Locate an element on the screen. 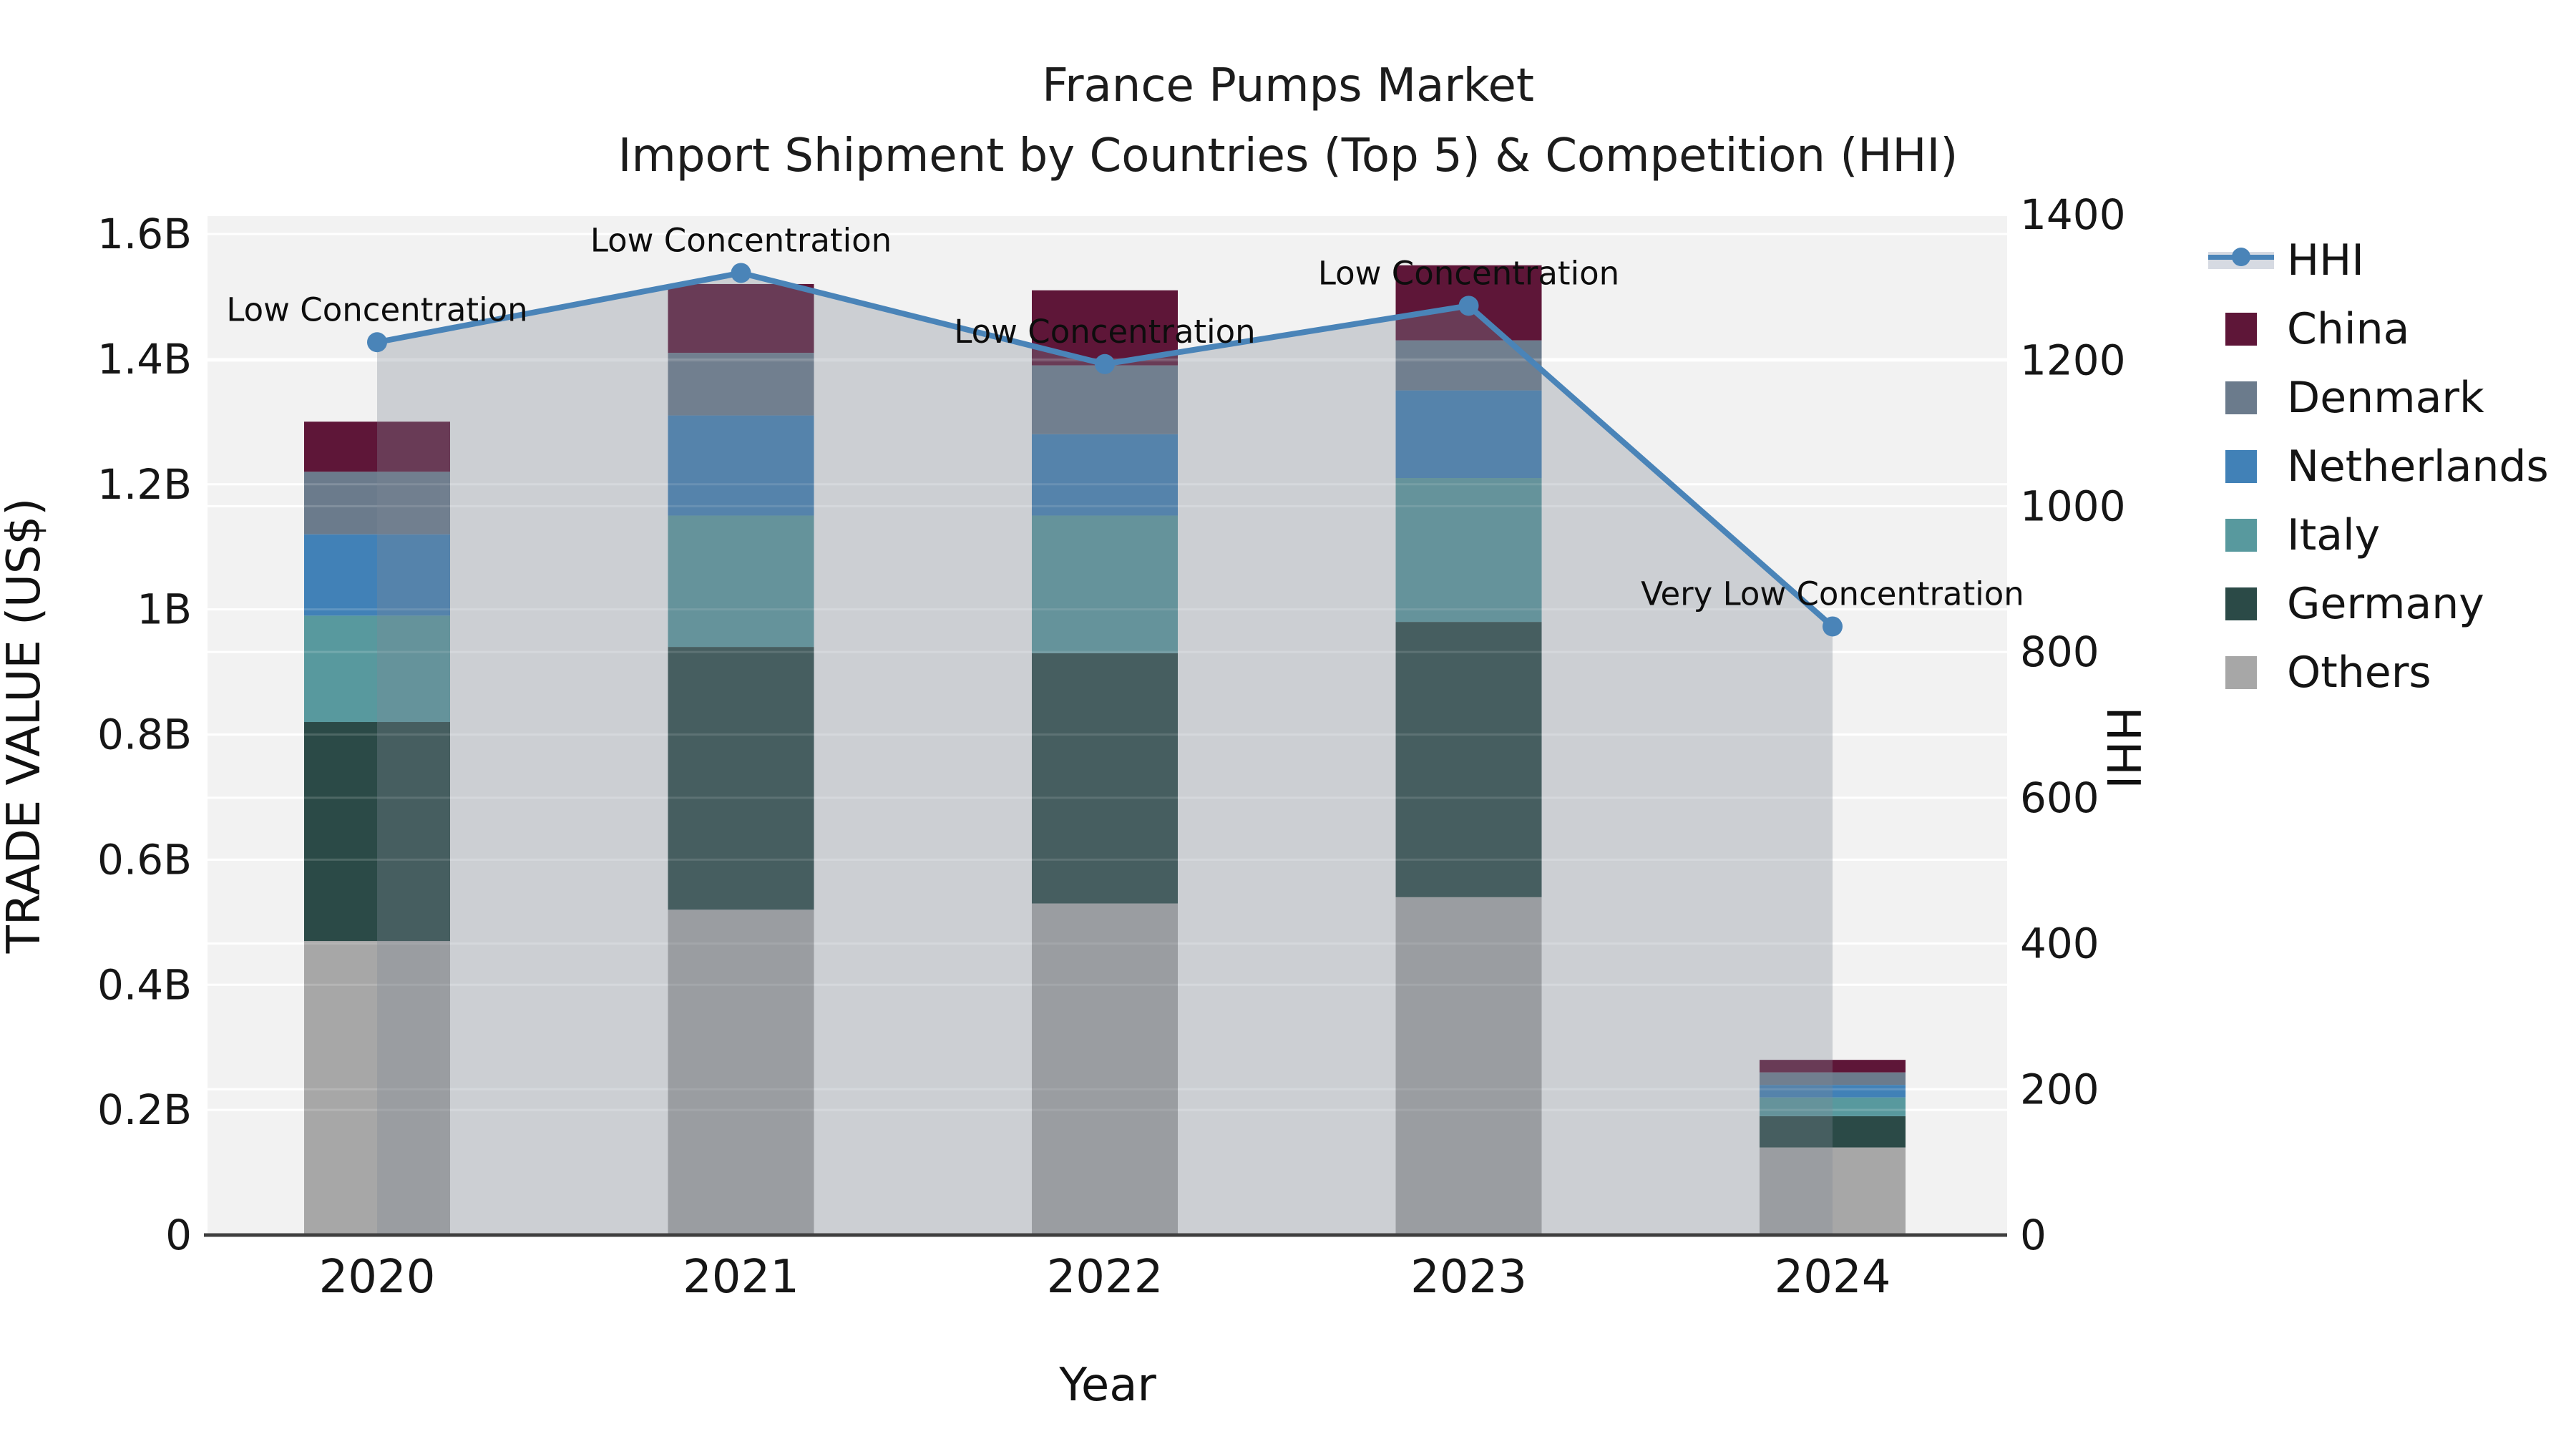 This screenshot has height=1449, width=2576. legend-item-germany: Germany is located at coordinates (2378, 604).